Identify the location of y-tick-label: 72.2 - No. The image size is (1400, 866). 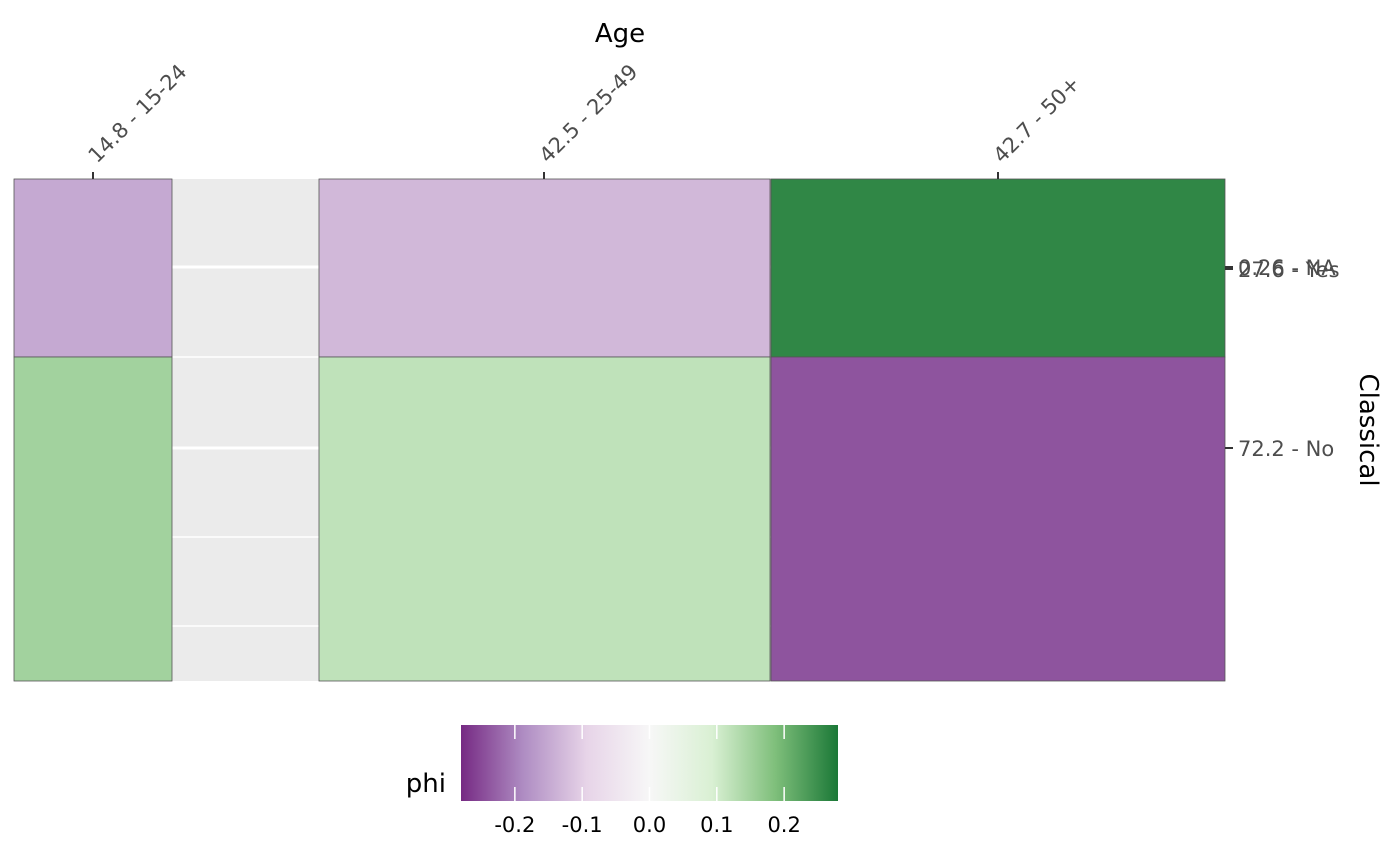
(1286, 449).